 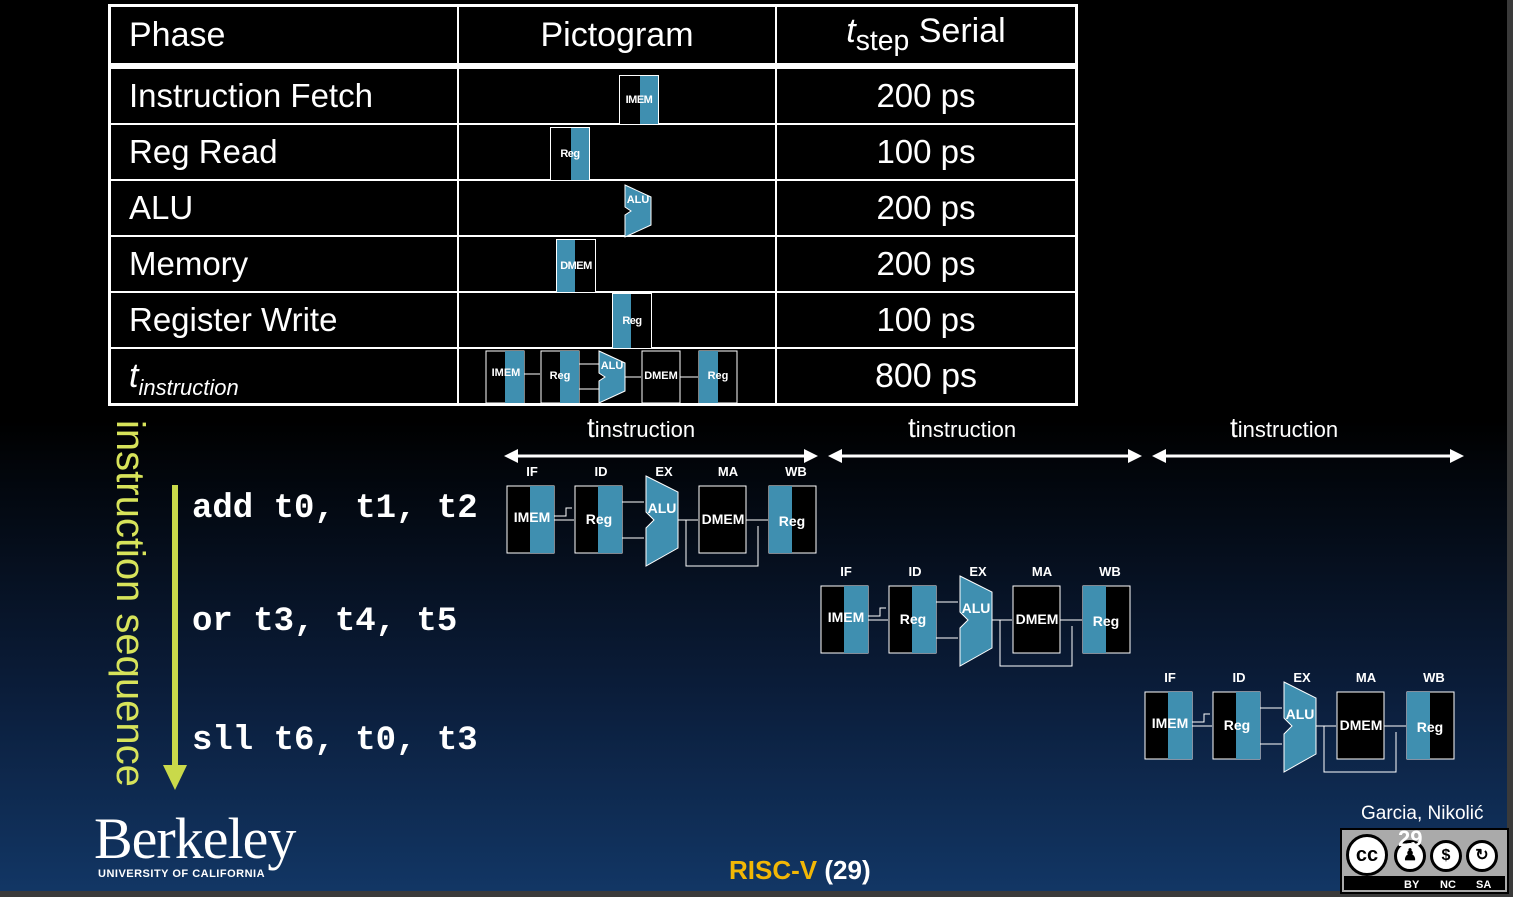 What do you see at coordinates (611, 377) in the screenshot?
I see `full-datapath-pictogram: IMEM Reg ALU DMEM` at bounding box center [611, 377].